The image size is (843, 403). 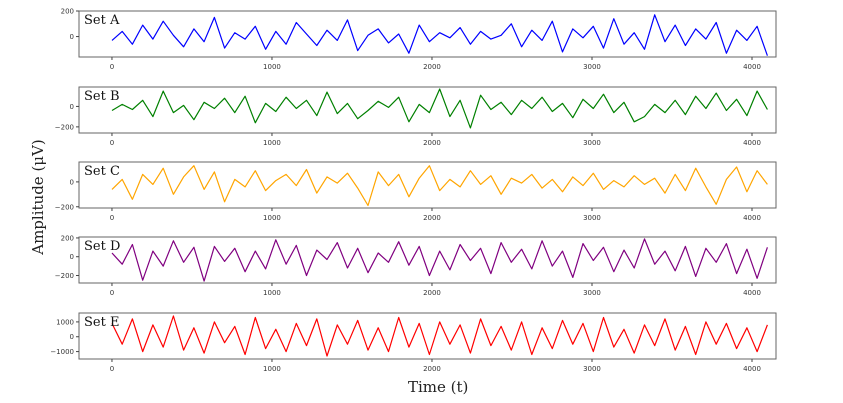 I want to click on x-axis-label: Time (t), so click(x=438, y=387).